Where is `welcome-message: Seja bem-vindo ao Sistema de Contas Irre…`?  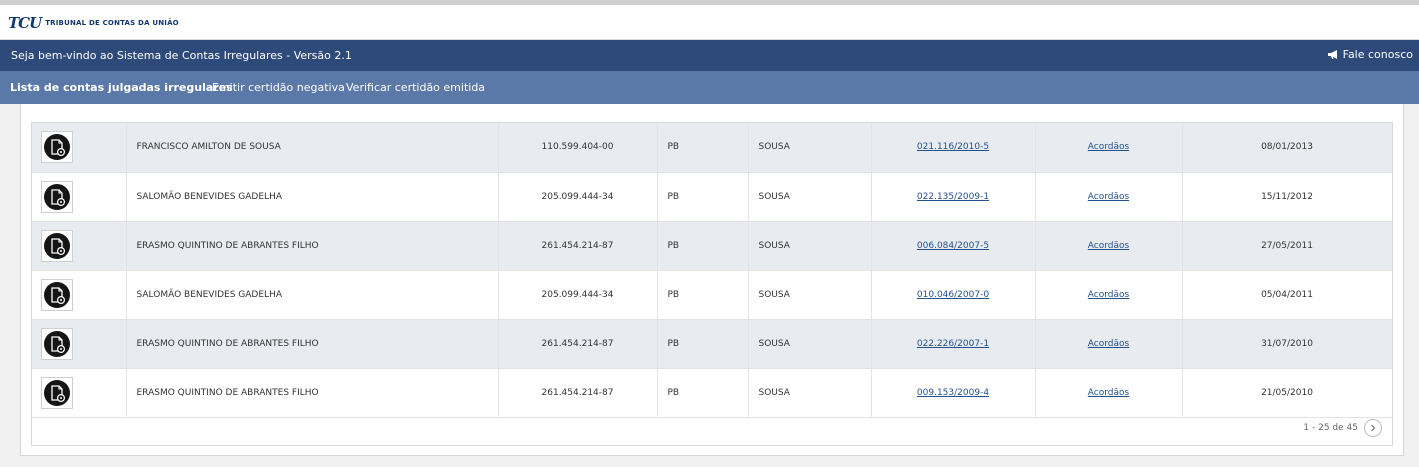 welcome-message: Seja bem-vindo ao Sistema de Contas Irre… is located at coordinates (181, 55).